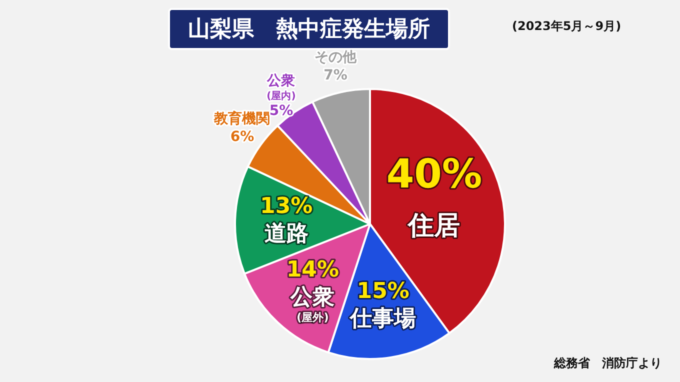 The height and width of the screenshot is (382, 680). Describe the element at coordinates (286, 206) in the screenshot. I see `data-label: 13%` at that location.